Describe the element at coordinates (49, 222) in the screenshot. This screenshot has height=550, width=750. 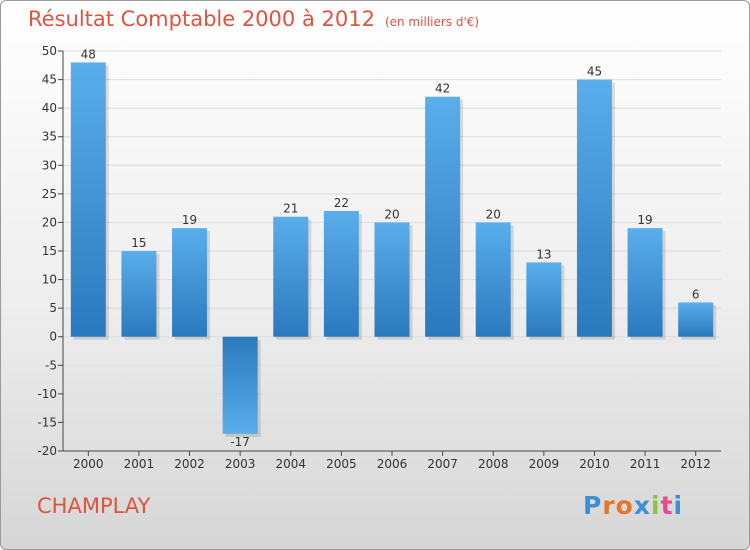
I see `y-tick-label: 20` at that location.